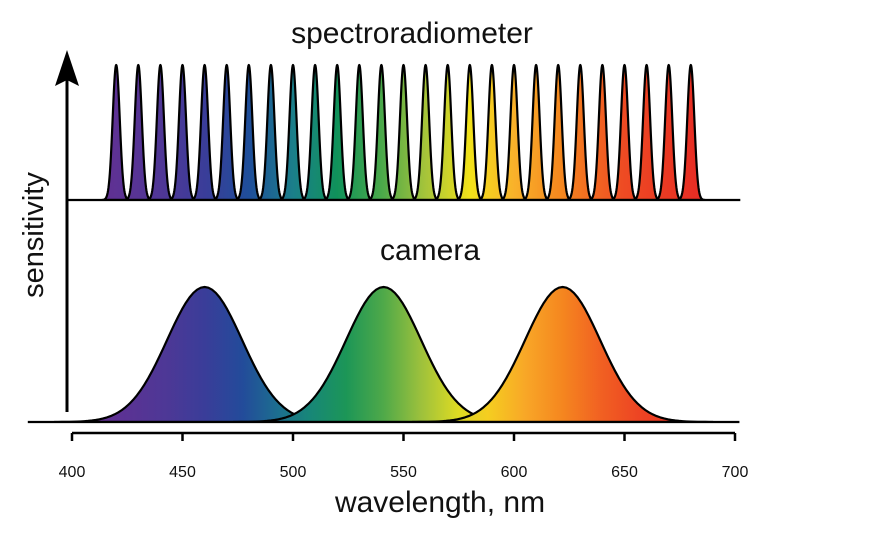 The width and height of the screenshot is (878, 539). Describe the element at coordinates (624, 472) in the screenshot. I see `x-tick-label: 650` at that location.